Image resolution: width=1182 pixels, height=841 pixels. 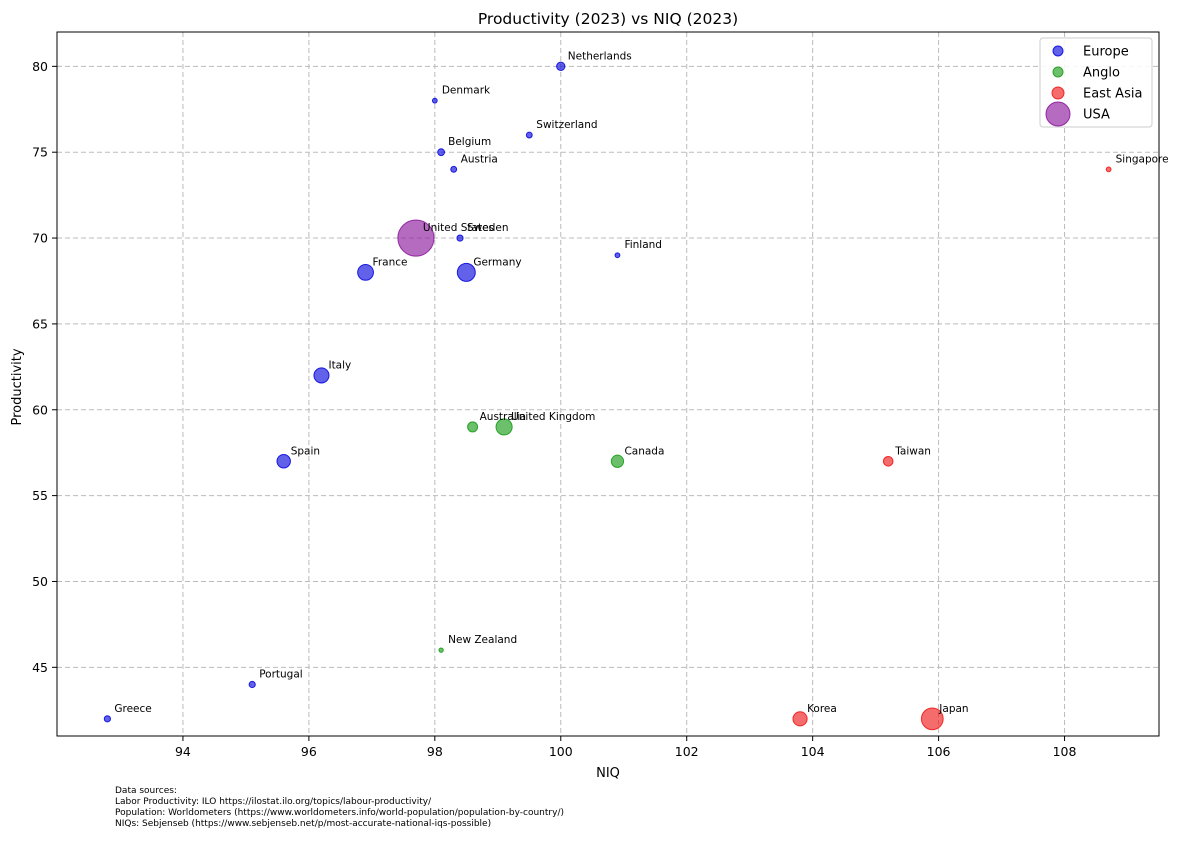 What do you see at coordinates (561, 66) in the screenshot?
I see `data-point-netherlands` at bounding box center [561, 66].